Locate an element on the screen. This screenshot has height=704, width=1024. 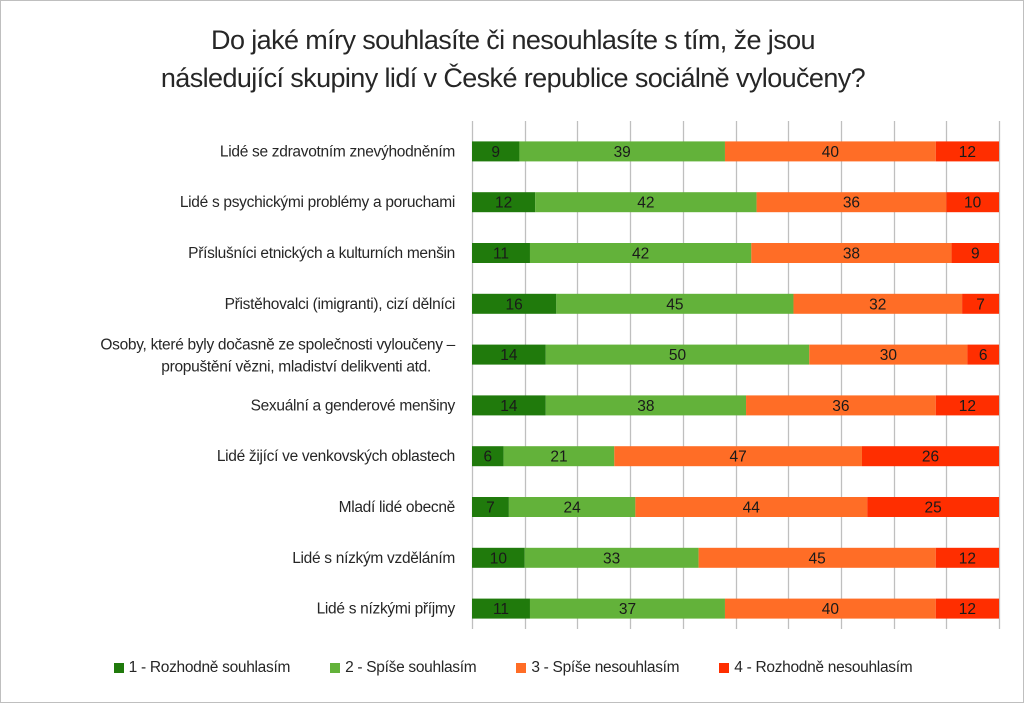
data-label: 47 is located at coordinates (738, 457).